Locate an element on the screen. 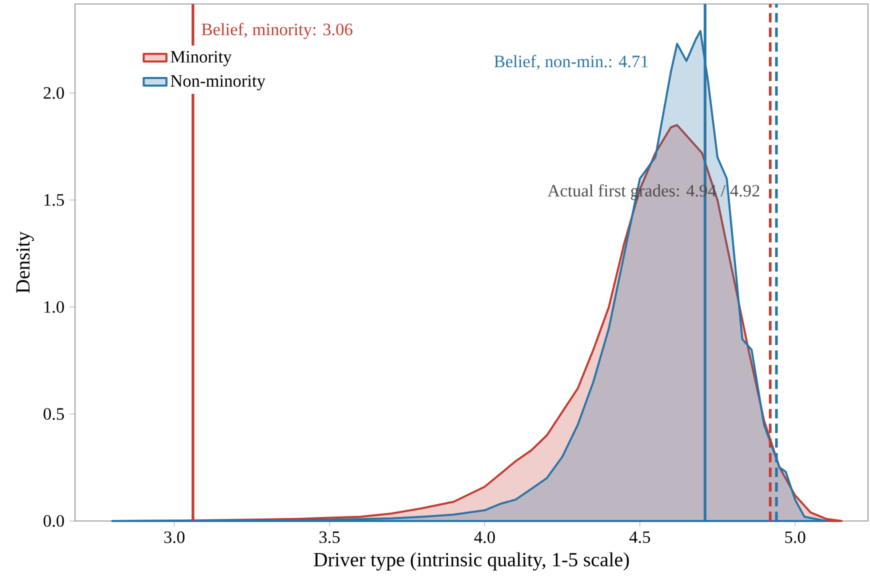  y-tick-label: 2.0 is located at coordinates (54, 93).